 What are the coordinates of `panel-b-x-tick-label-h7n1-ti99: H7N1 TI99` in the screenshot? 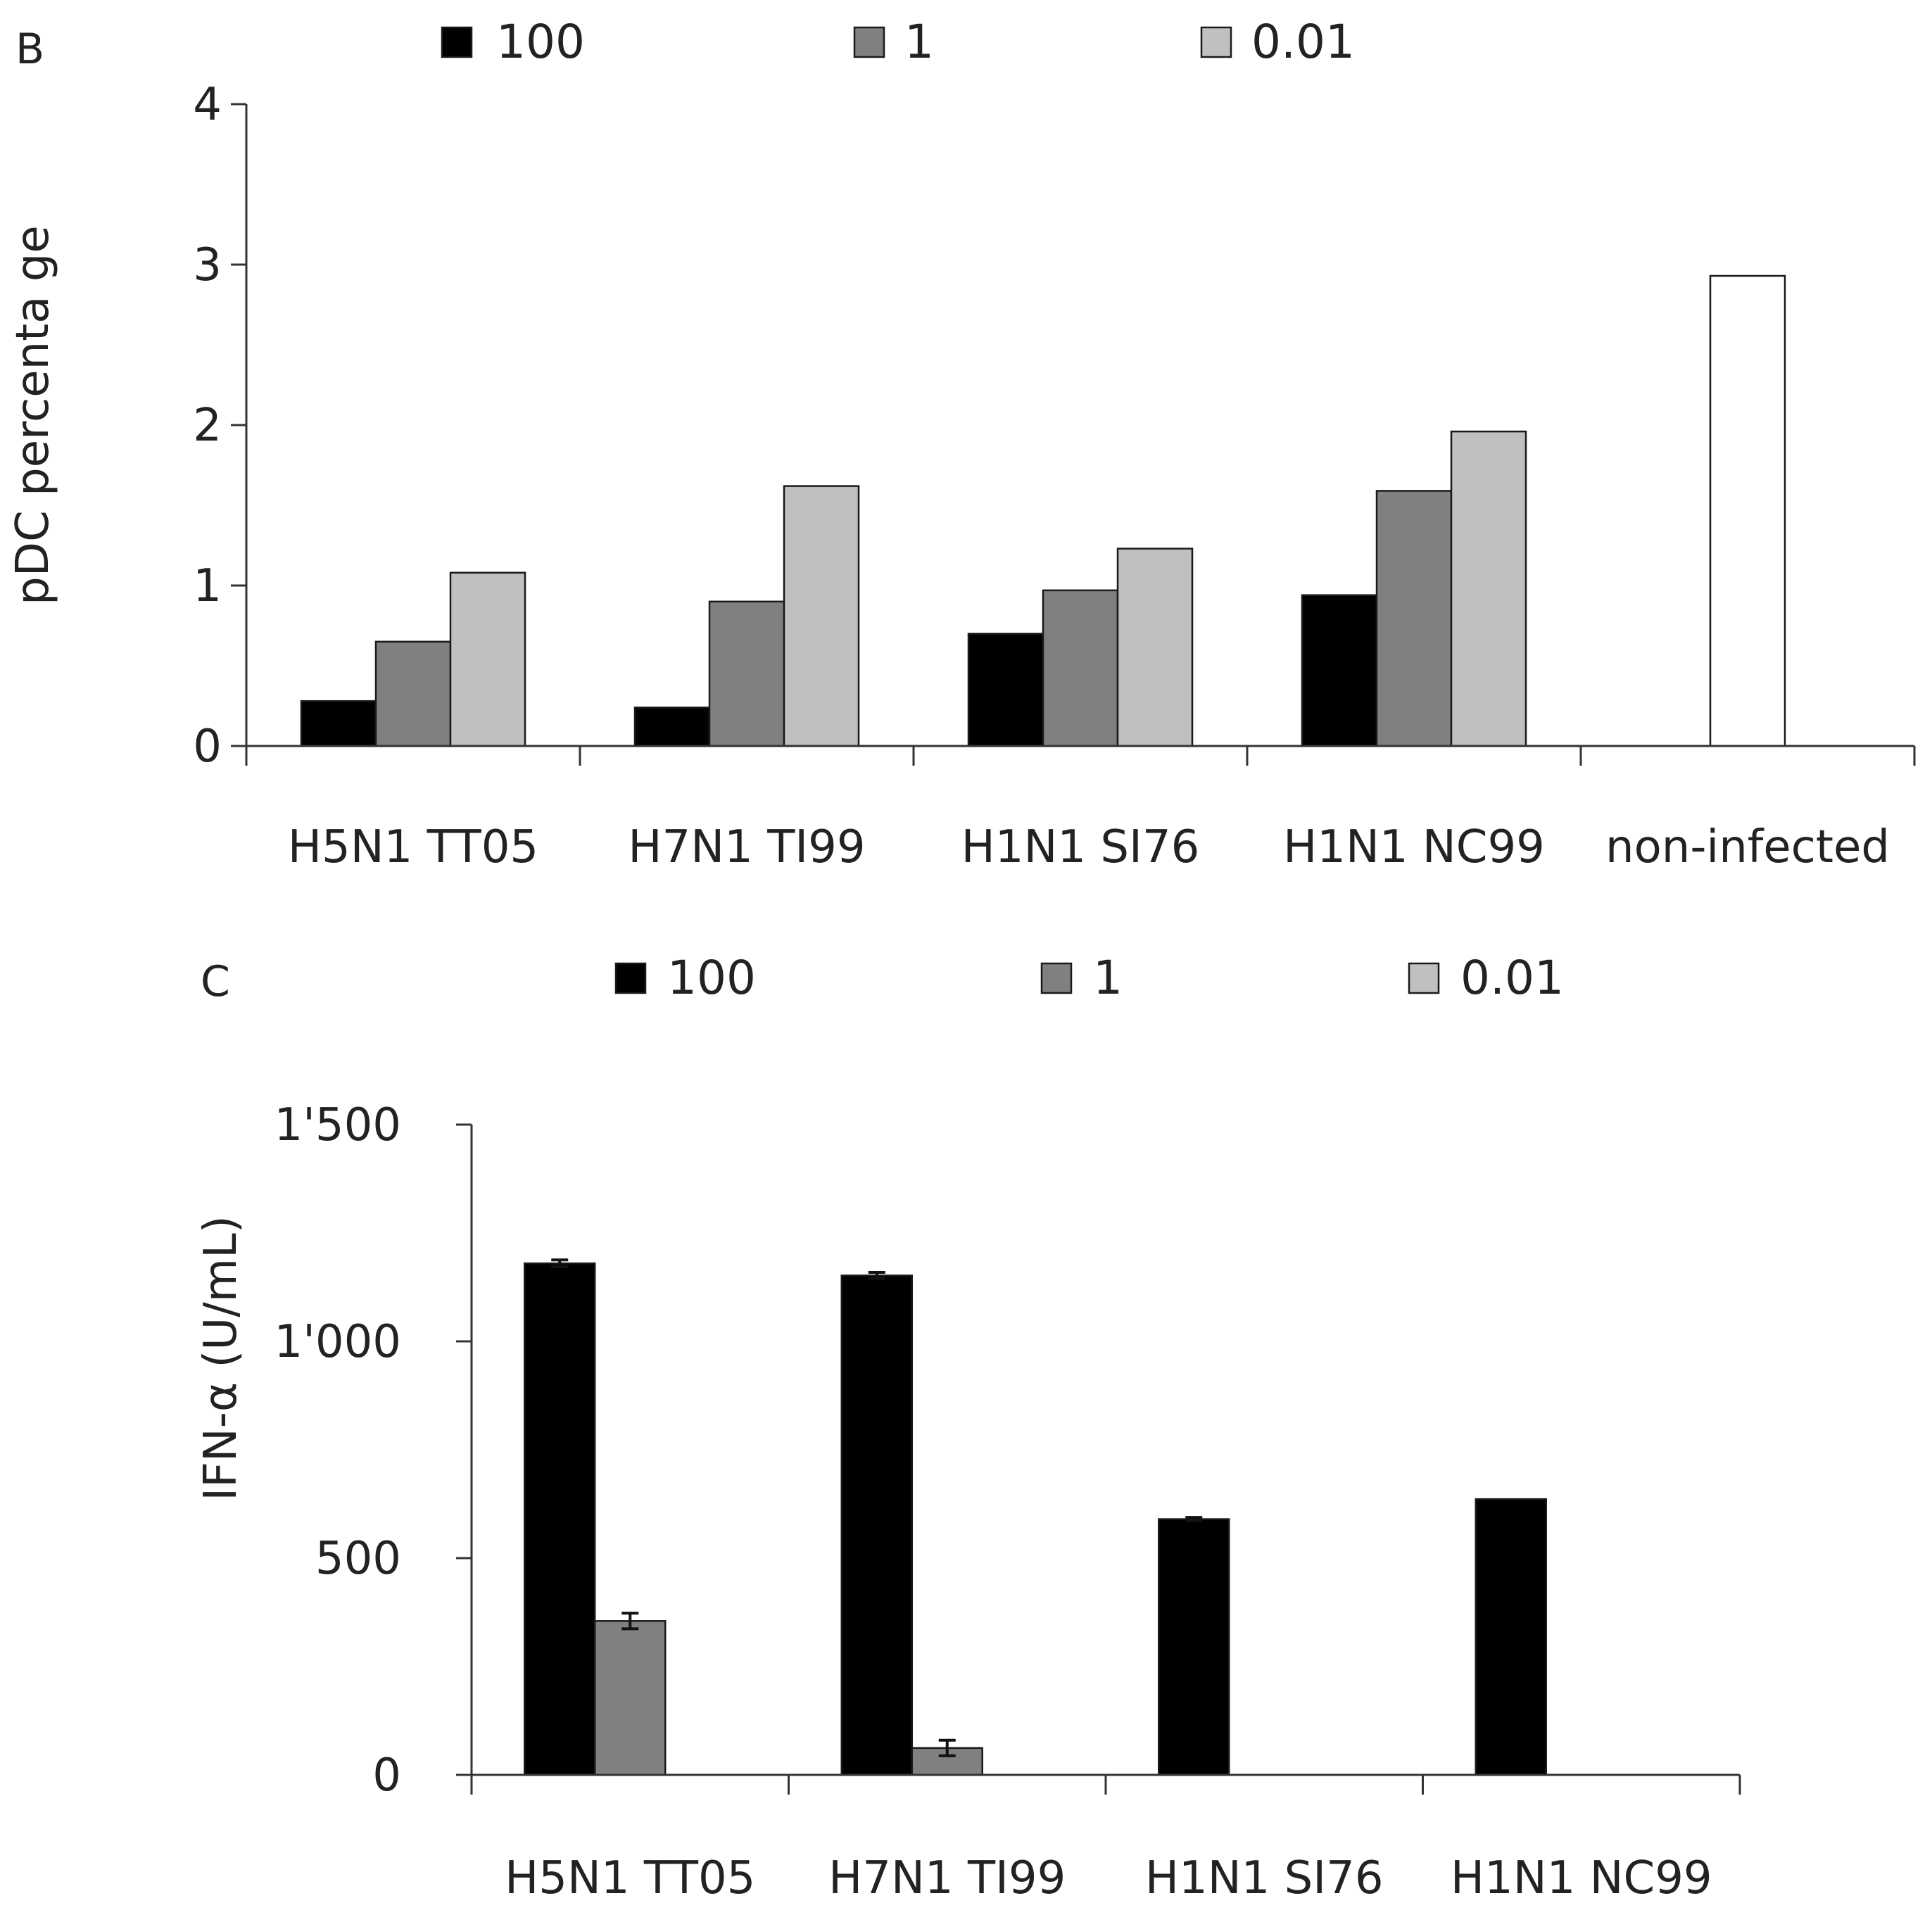 It's located at (746, 847).